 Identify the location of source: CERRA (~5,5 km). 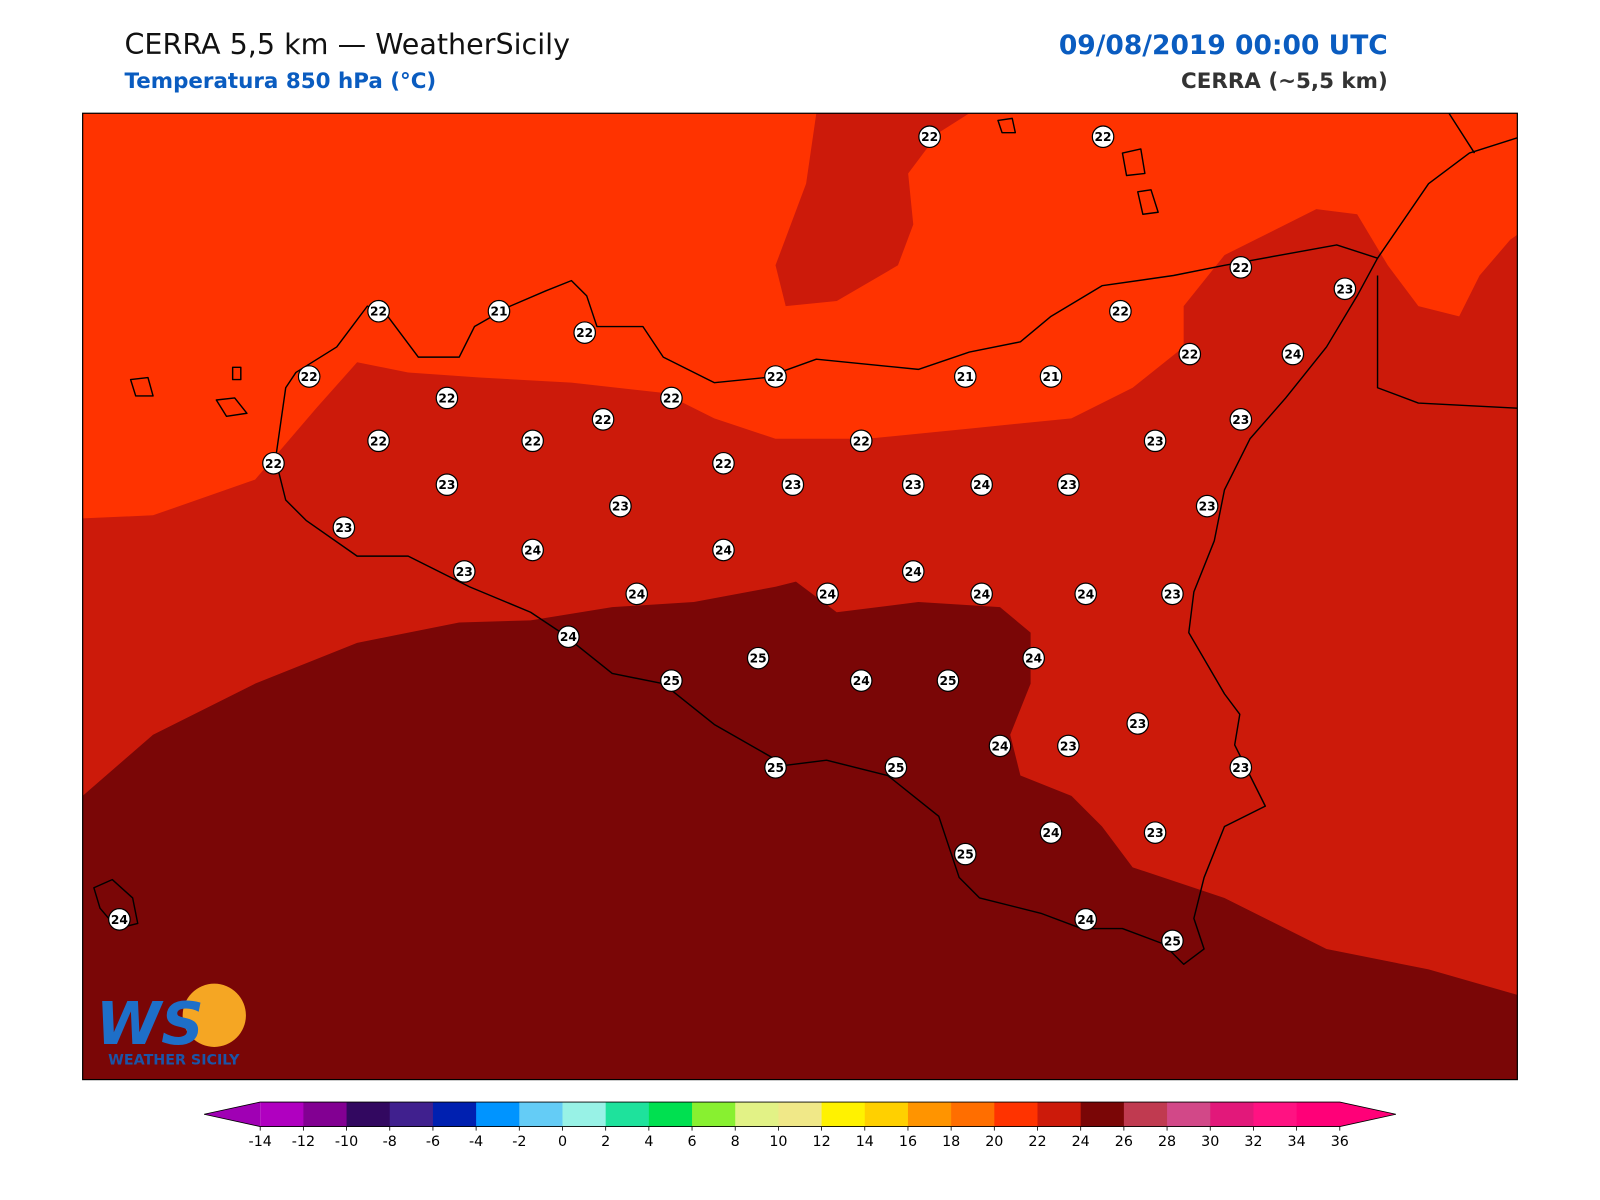
(1284, 81).